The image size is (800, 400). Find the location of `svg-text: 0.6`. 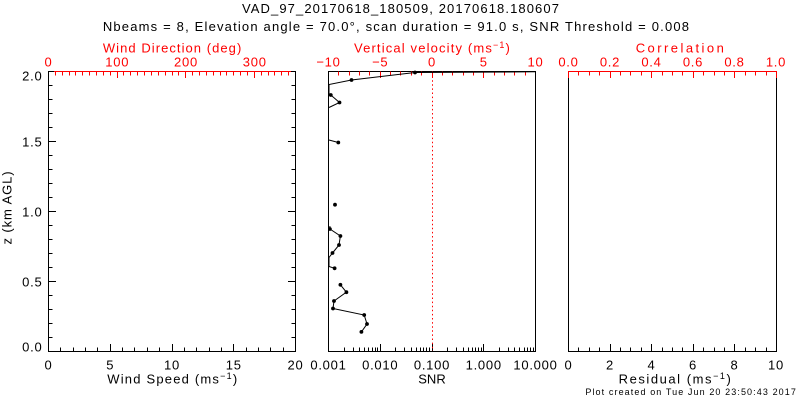

svg-text: 0.6 is located at coordinates (693, 62).